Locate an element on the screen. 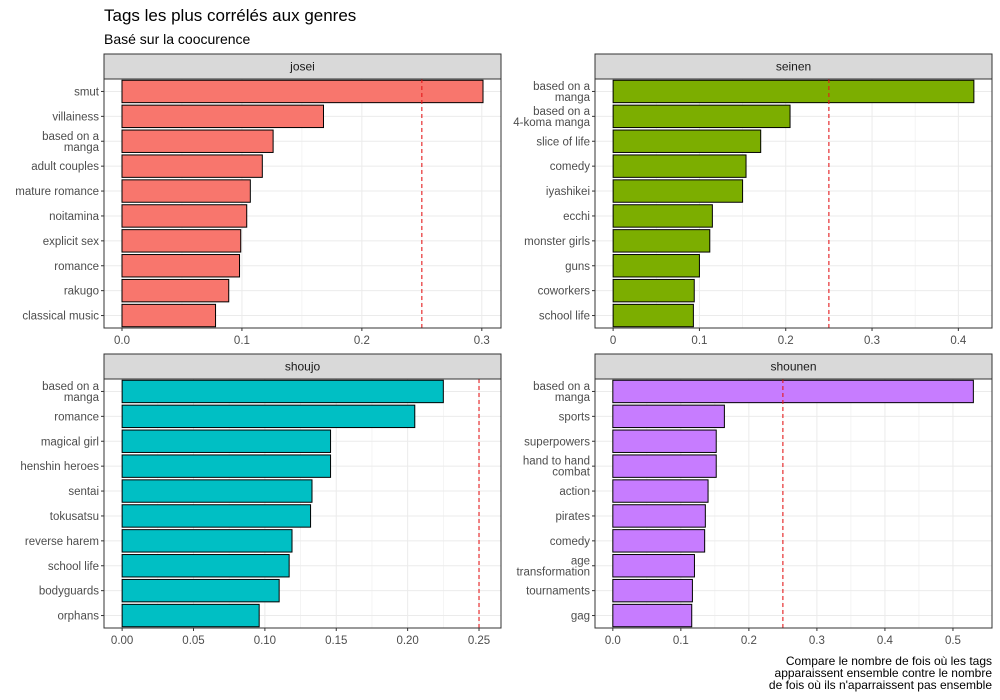 This screenshot has height=700, width=1000. y-tick-label-seinen-7: monster girls is located at coordinates (557, 242).